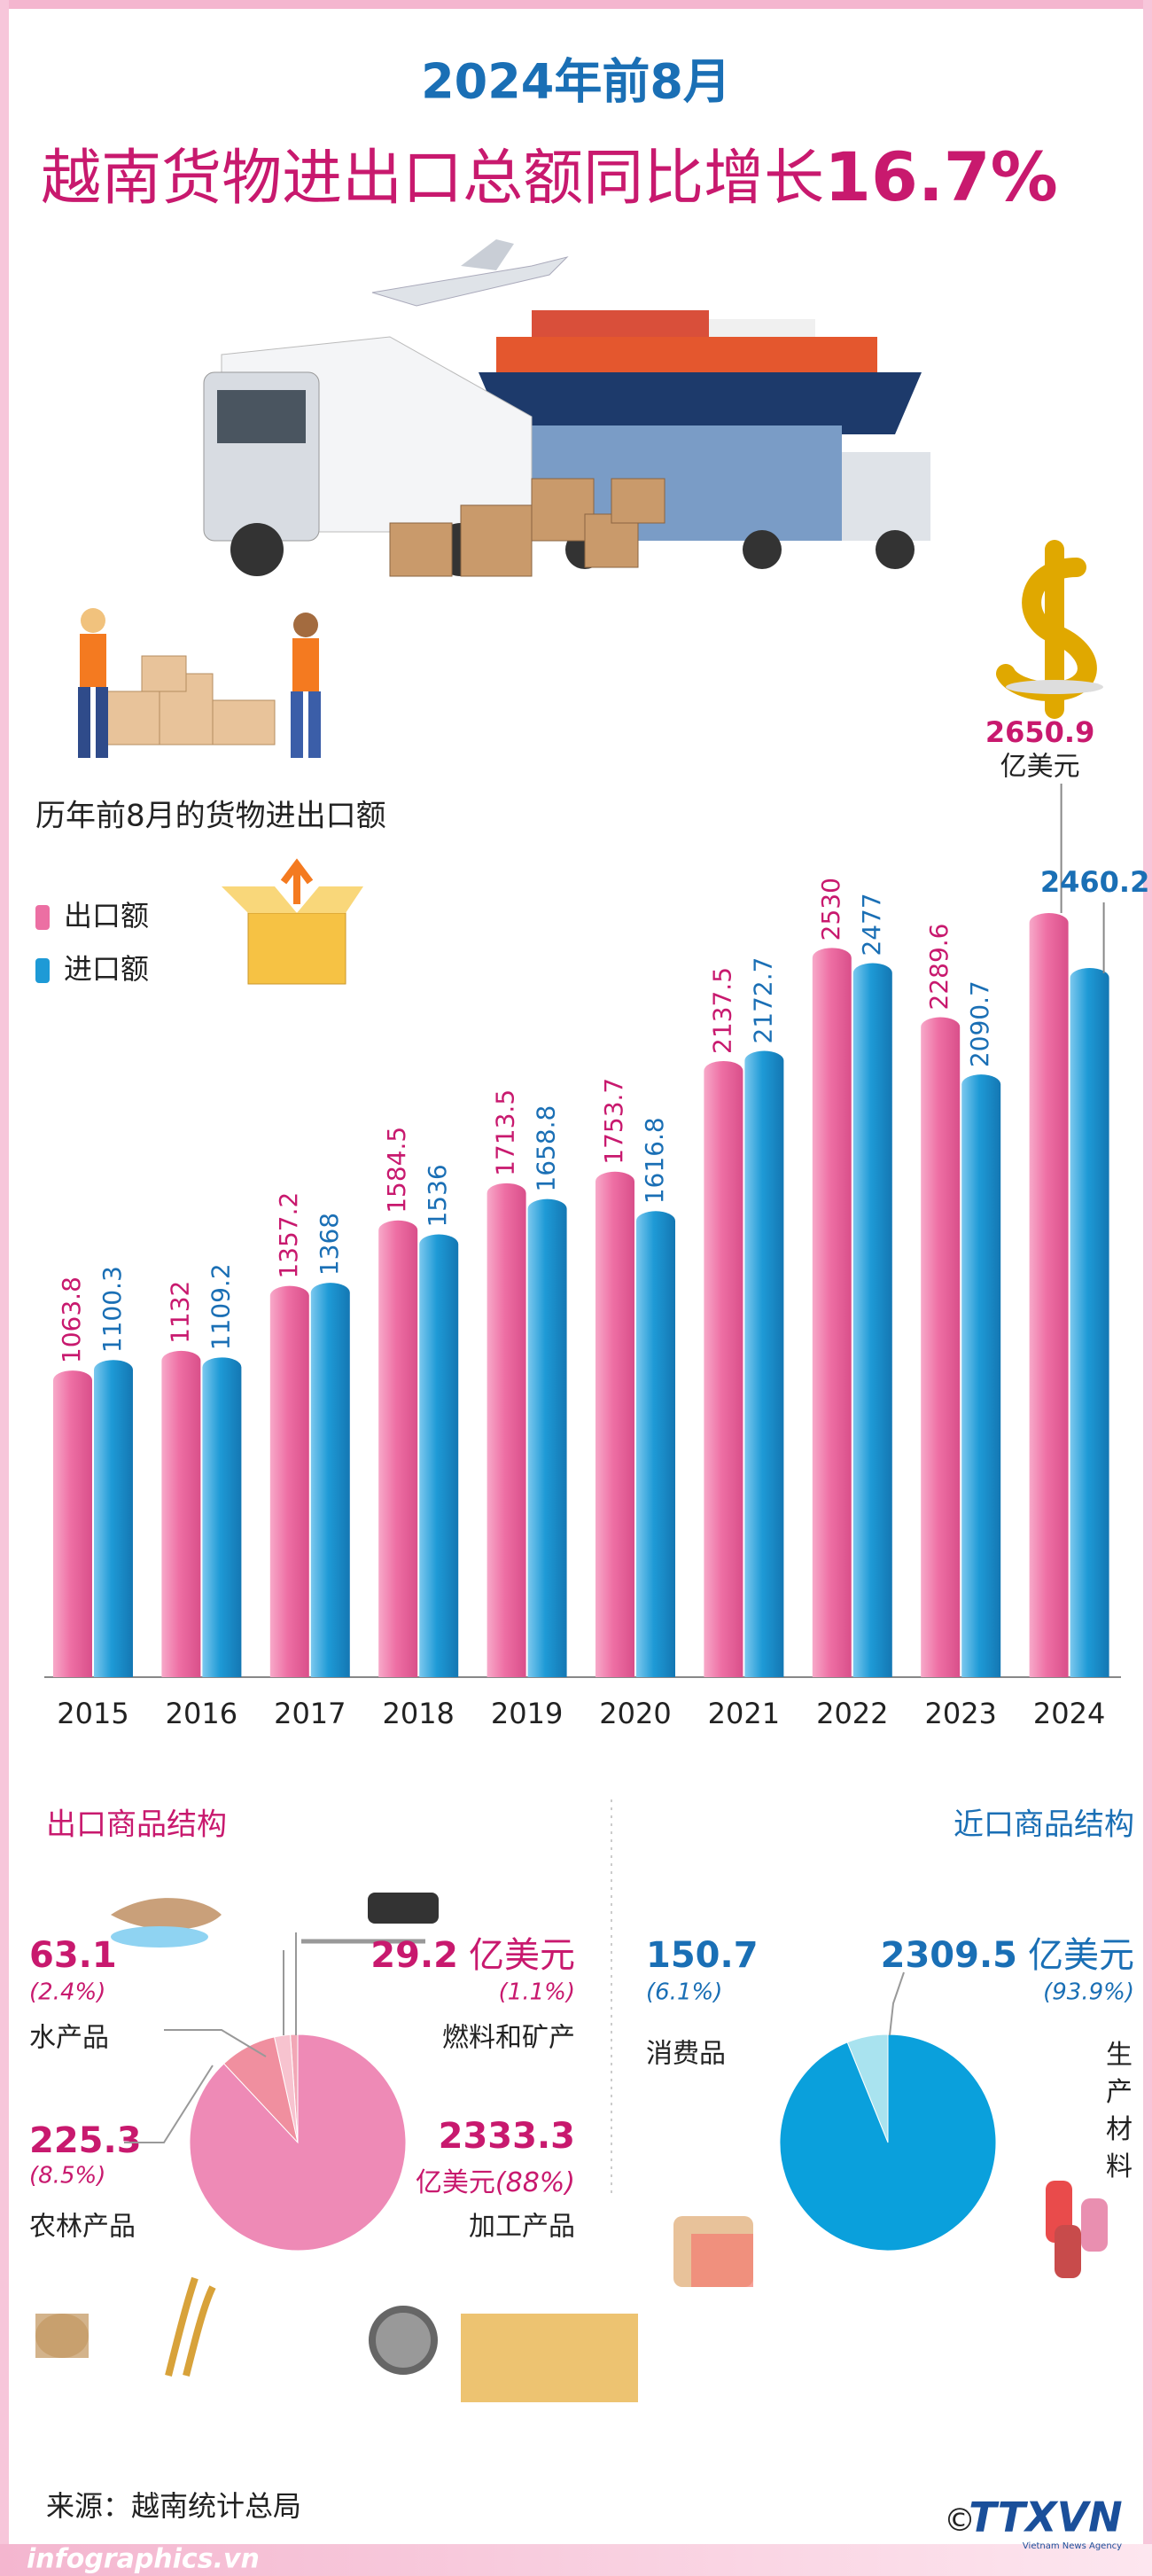 The image size is (1152, 2576). What do you see at coordinates (941, 176) in the screenshot?
I see `title-highlight: 16.7%` at bounding box center [941, 176].